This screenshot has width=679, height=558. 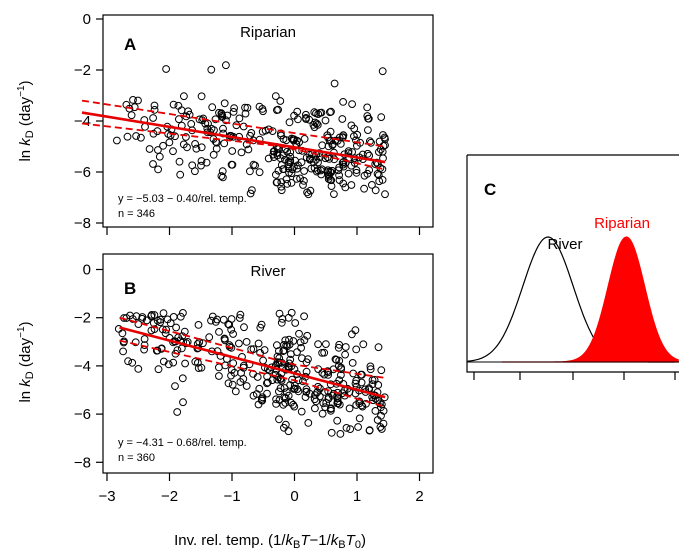 I want to click on panel-b-points, so click(x=251, y=373).